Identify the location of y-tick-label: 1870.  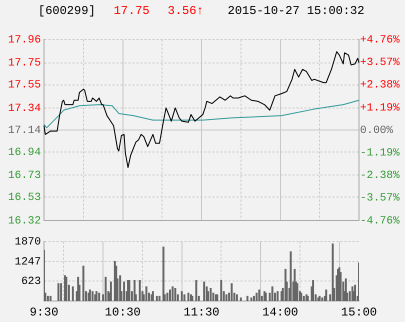
(27, 242).